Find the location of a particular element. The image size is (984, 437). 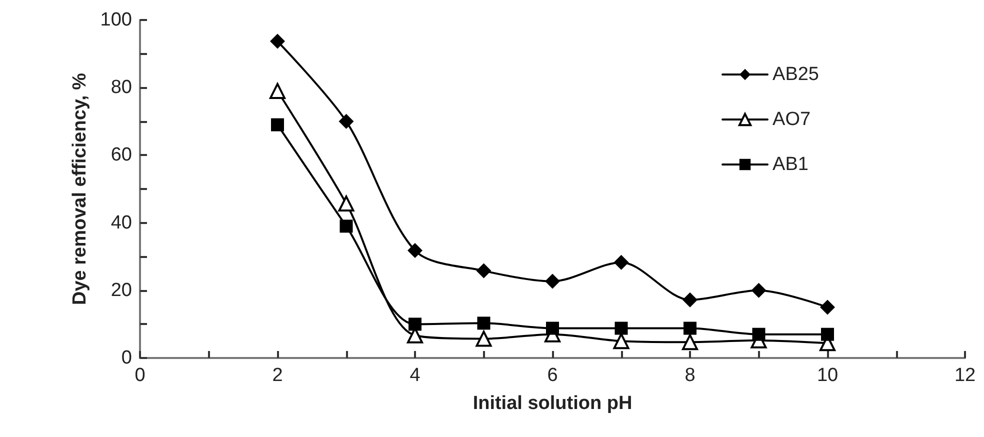

y-tick-label: 40 is located at coordinates (121, 223).